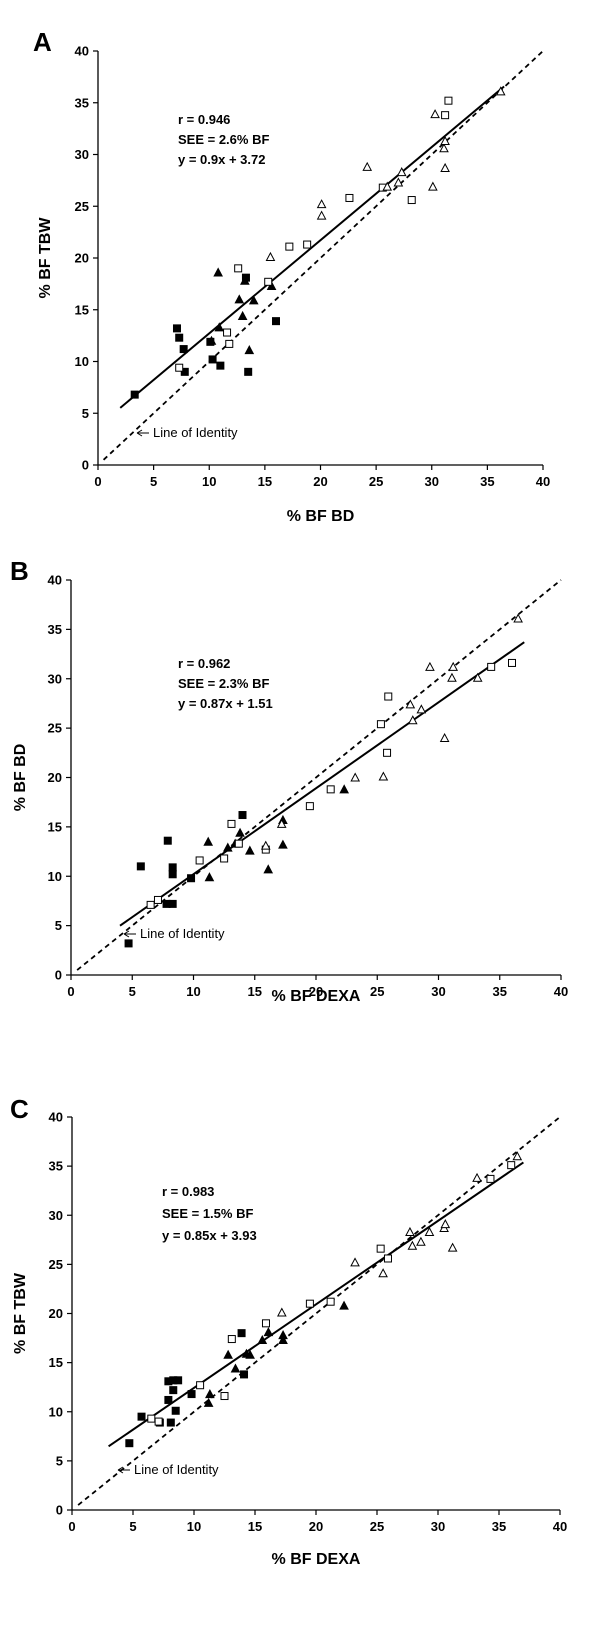  Describe the element at coordinates (42, 42) in the screenshot. I see `panel-letter: A` at that location.